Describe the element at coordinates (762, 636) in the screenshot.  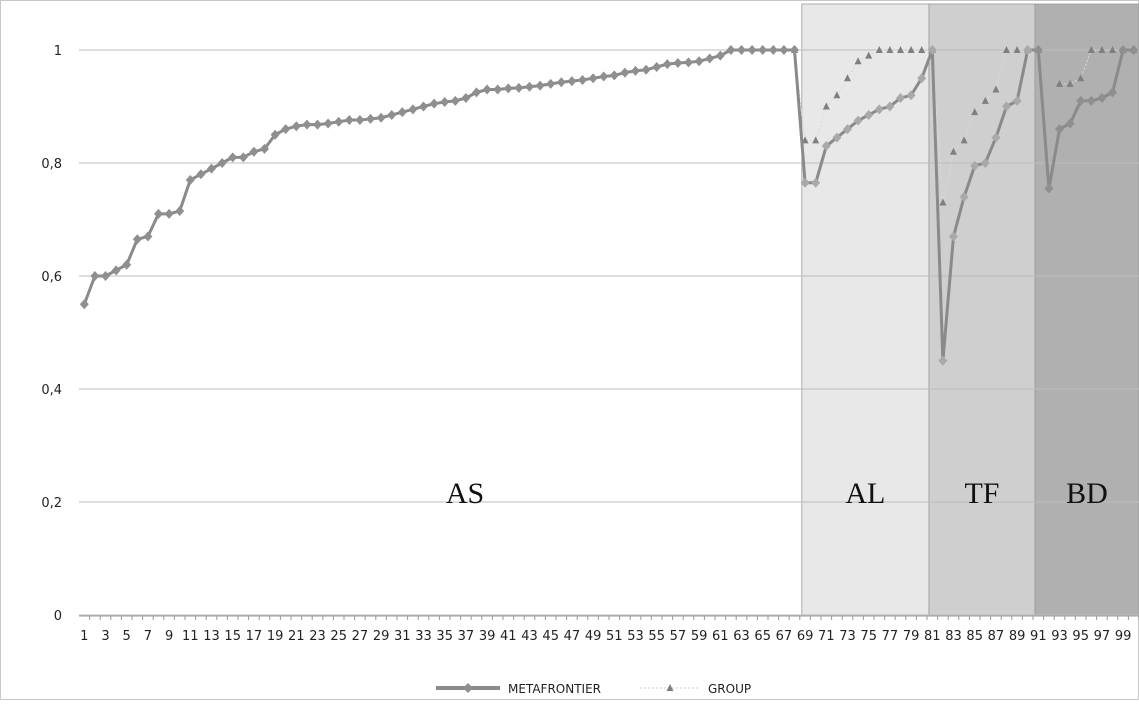
I see `x-tick-label: 65` at that location.